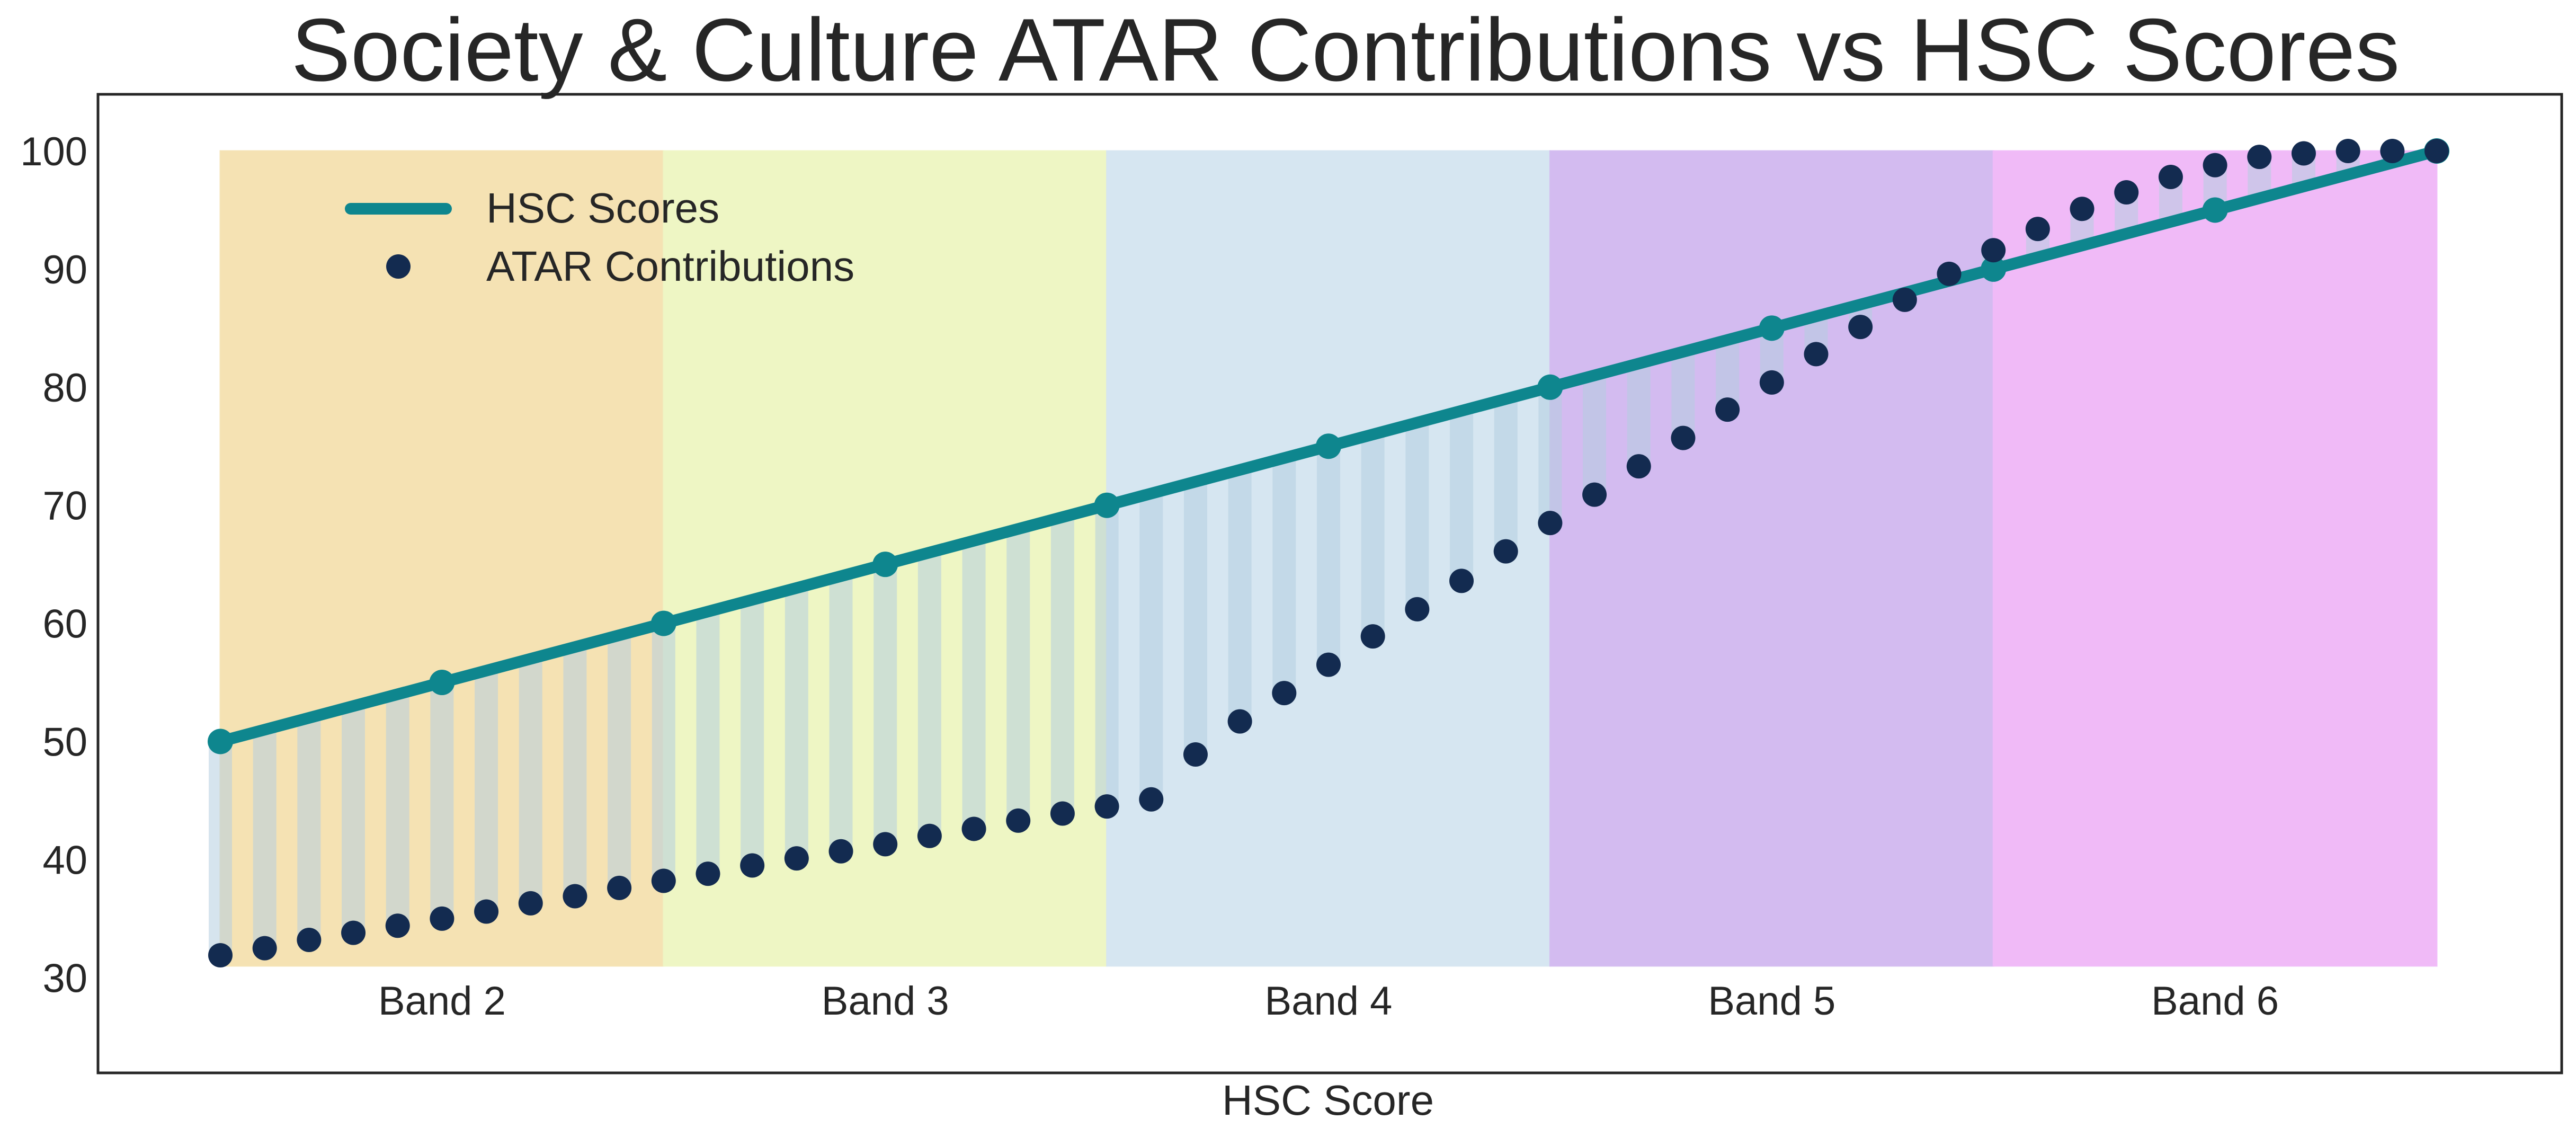 The width and height of the screenshot is (2576, 1137). What do you see at coordinates (599, 237) in the screenshot?
I see `legend: HSC Scores ATAR Contributions` at bounding box center [599, 237].